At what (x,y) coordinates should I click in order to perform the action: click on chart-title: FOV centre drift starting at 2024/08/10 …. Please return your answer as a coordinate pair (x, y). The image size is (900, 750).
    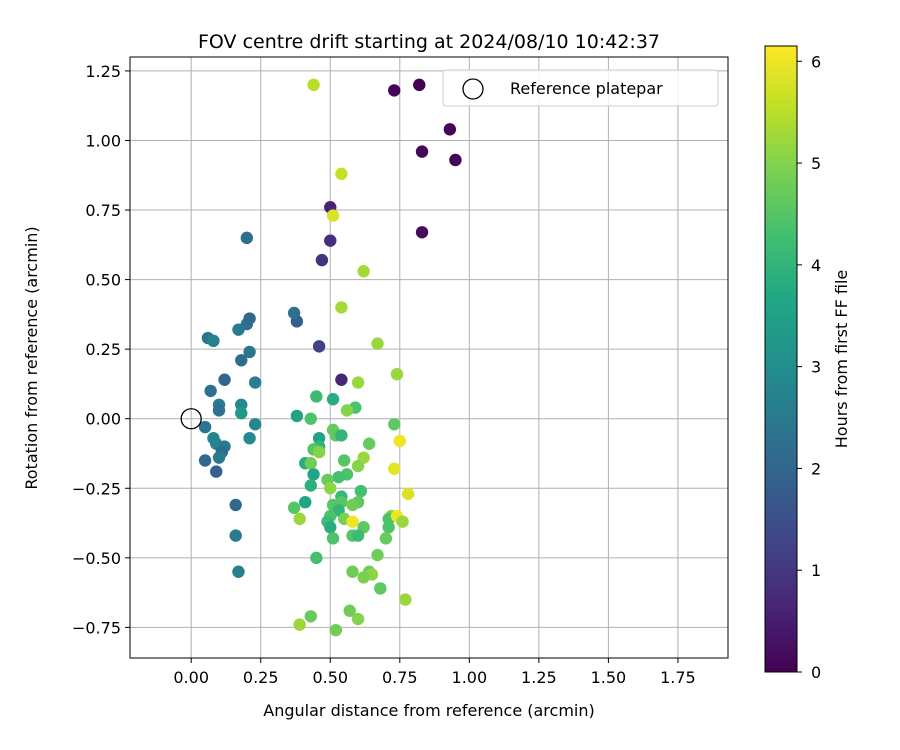
    Looking at the image, I should click on (429, 42).